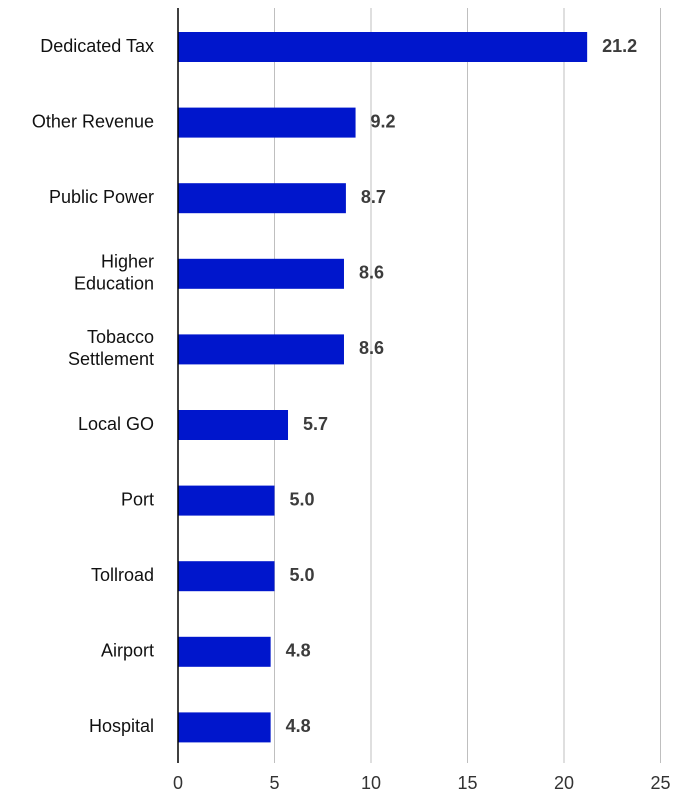 This screenshot has height=793, width=673. Describe the element at coordinates (261, 349) in the screenshot. I see `bar-tobacco-settlement` at that location.